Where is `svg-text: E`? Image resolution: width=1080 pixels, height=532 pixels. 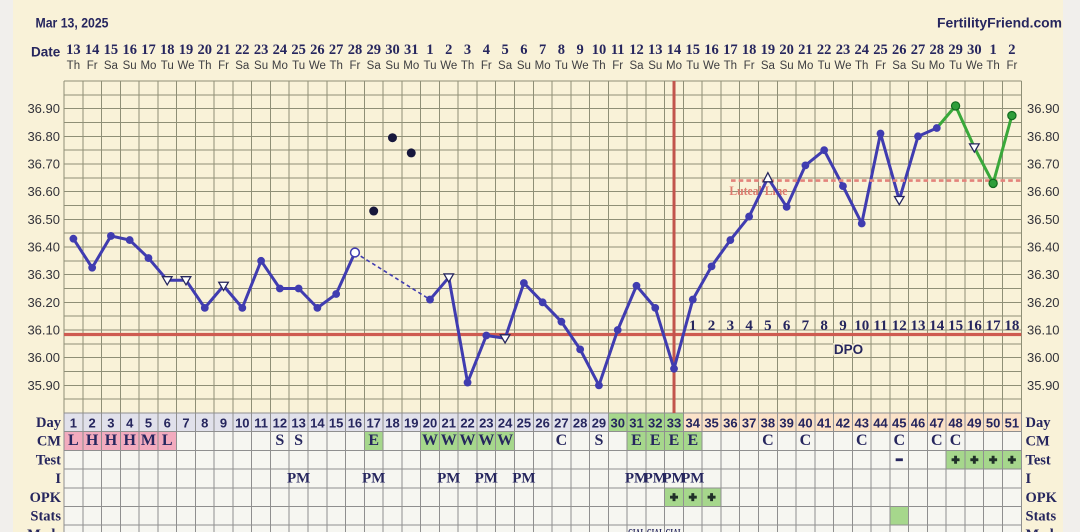
svg-text: E is located at coordinates (692, 440).